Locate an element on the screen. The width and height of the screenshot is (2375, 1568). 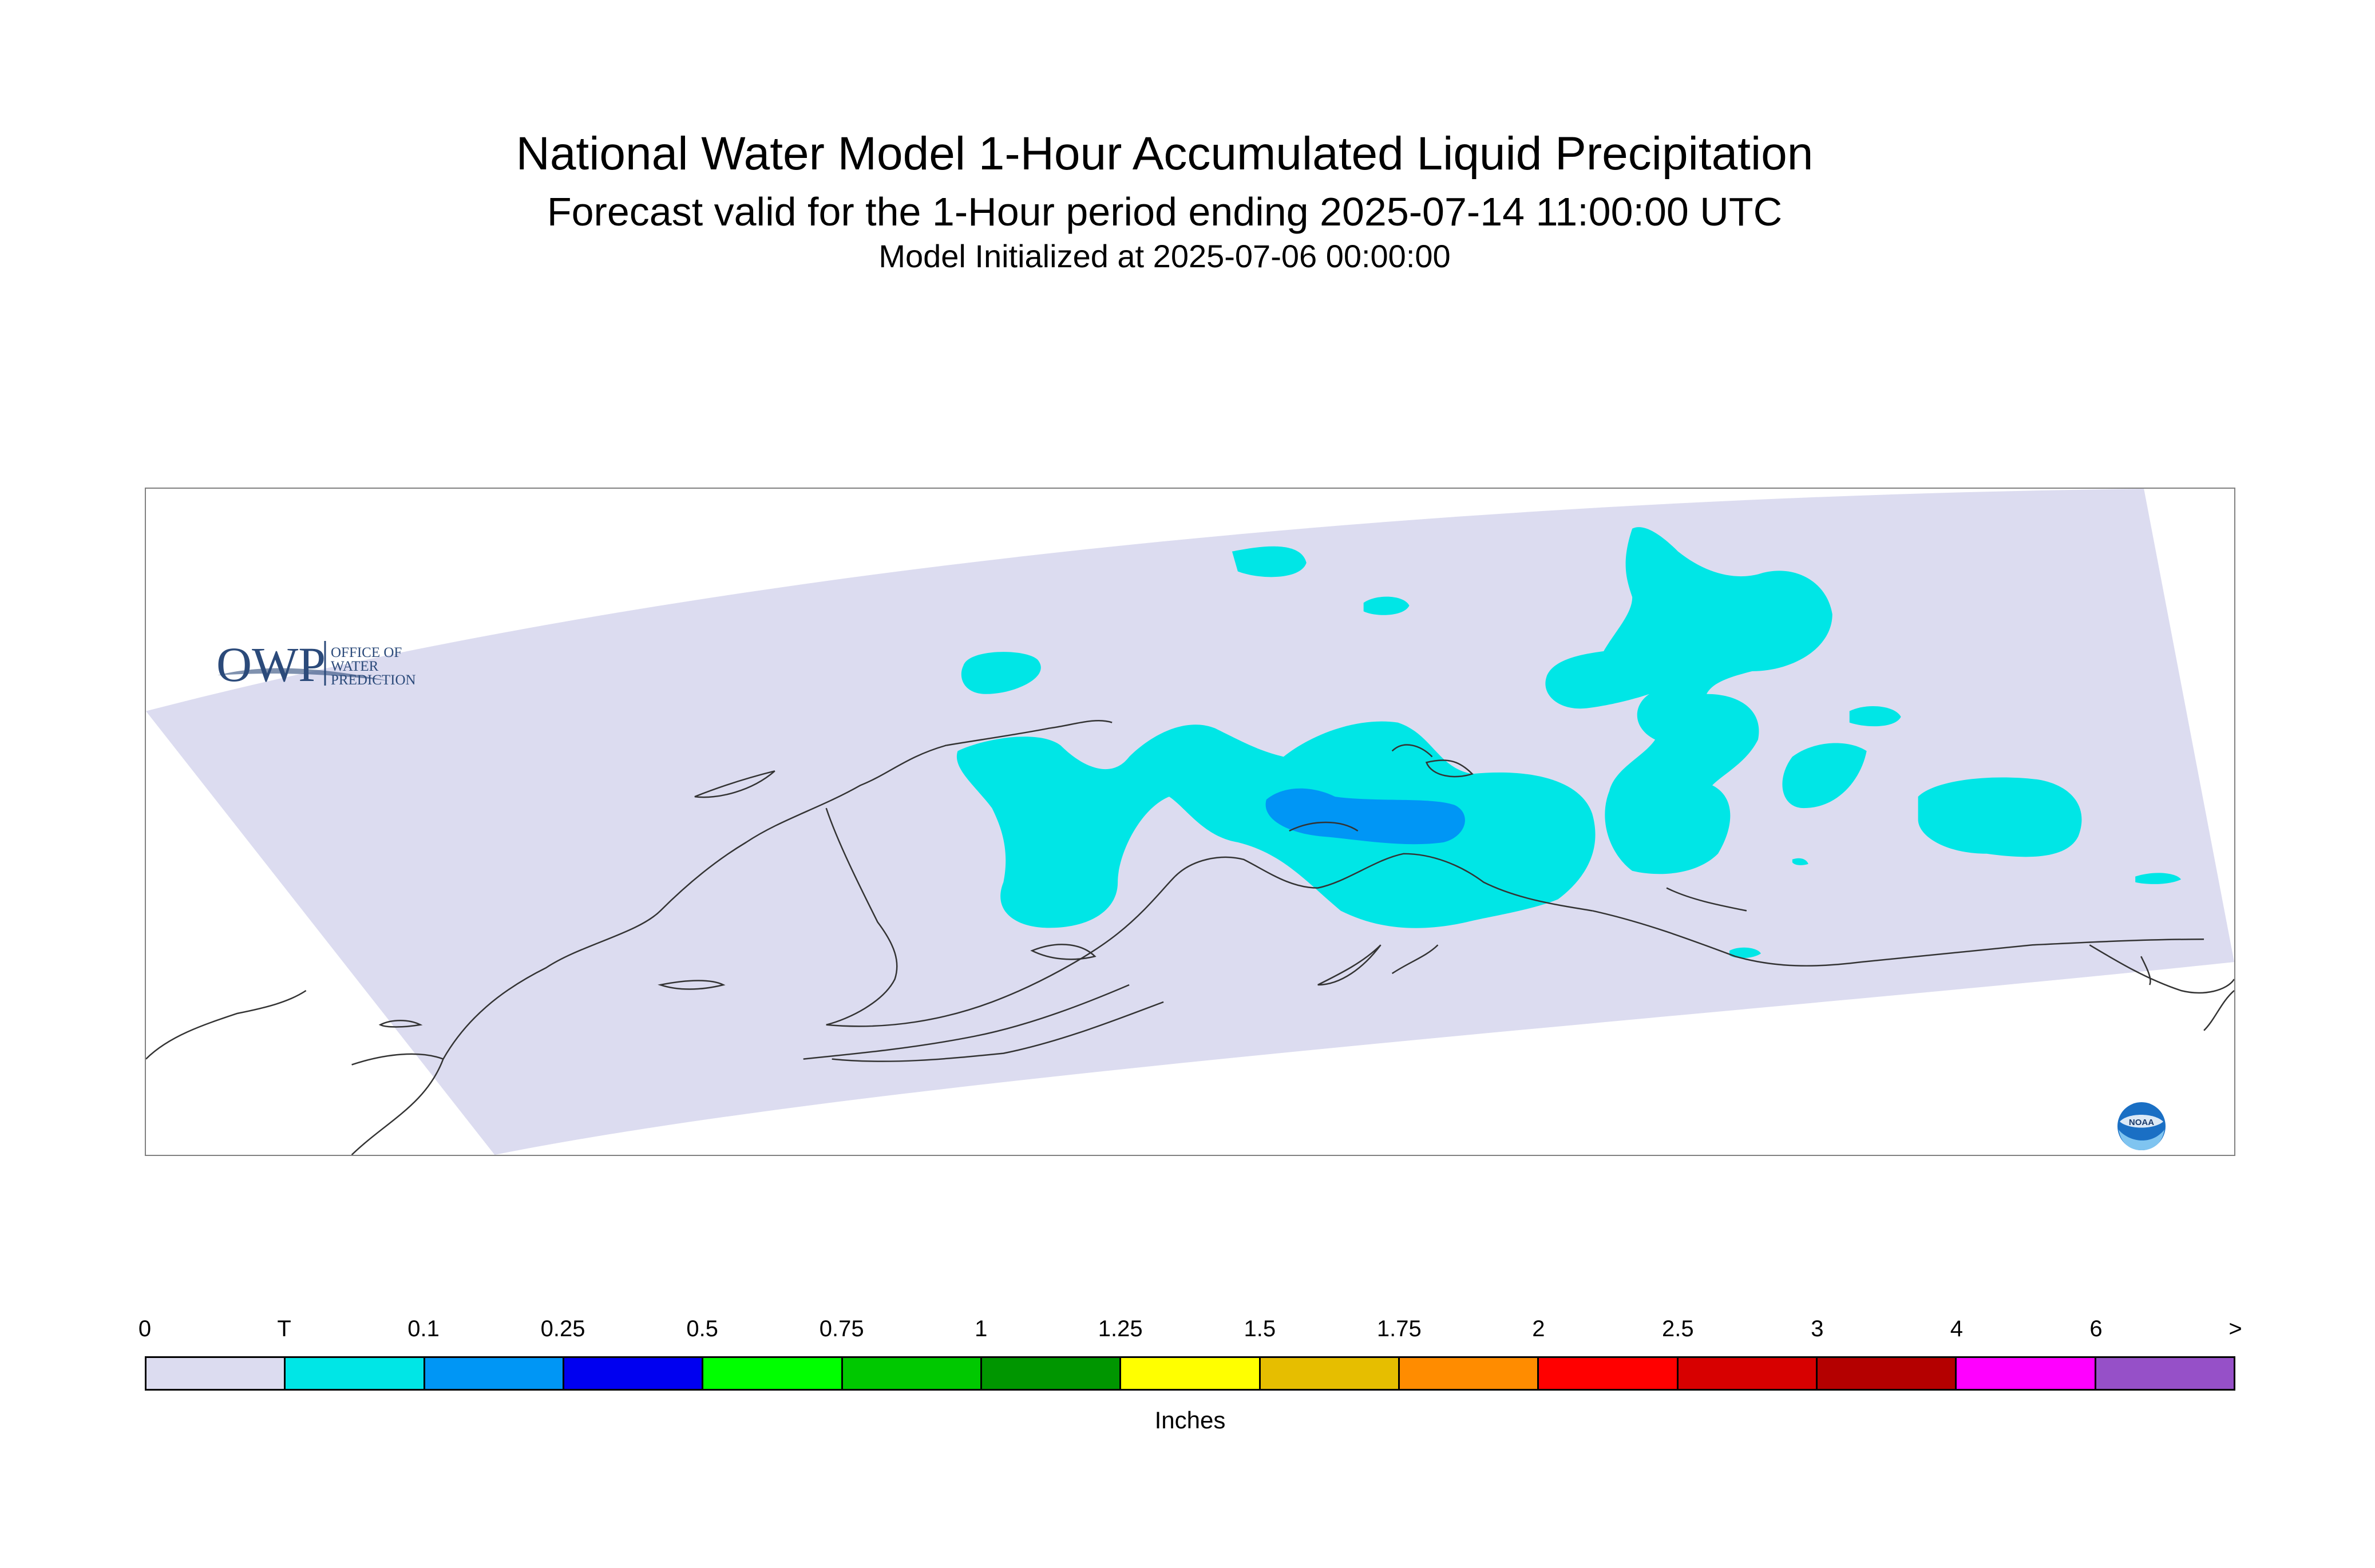
owp-mark: OWP is located at coordinates (271, 664).